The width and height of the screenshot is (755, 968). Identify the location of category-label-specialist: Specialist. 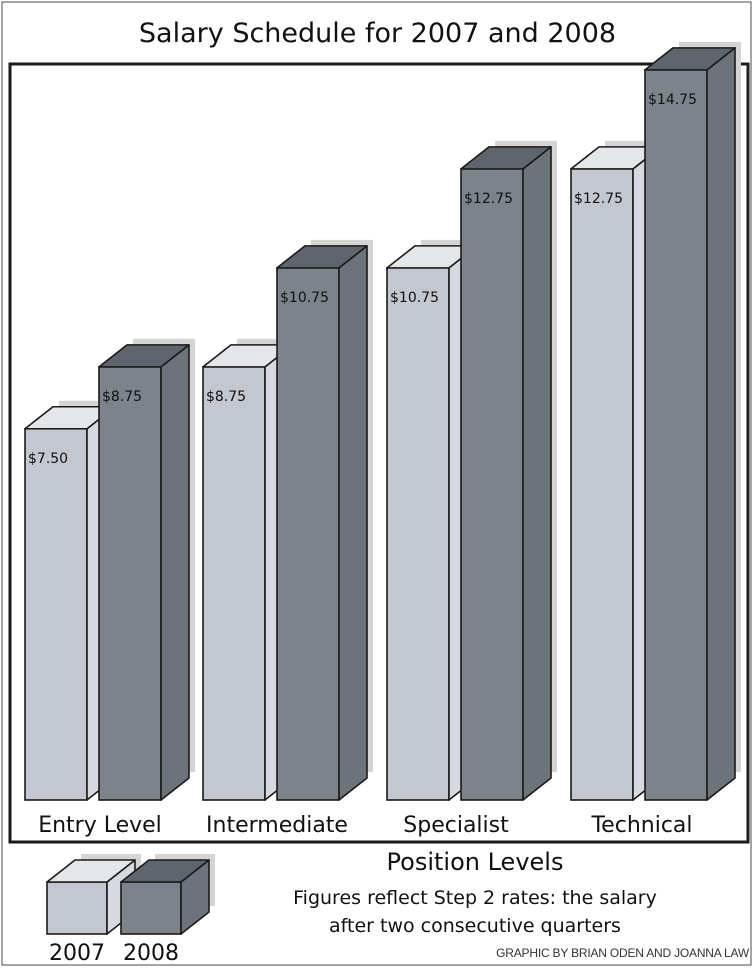
(456, 825).